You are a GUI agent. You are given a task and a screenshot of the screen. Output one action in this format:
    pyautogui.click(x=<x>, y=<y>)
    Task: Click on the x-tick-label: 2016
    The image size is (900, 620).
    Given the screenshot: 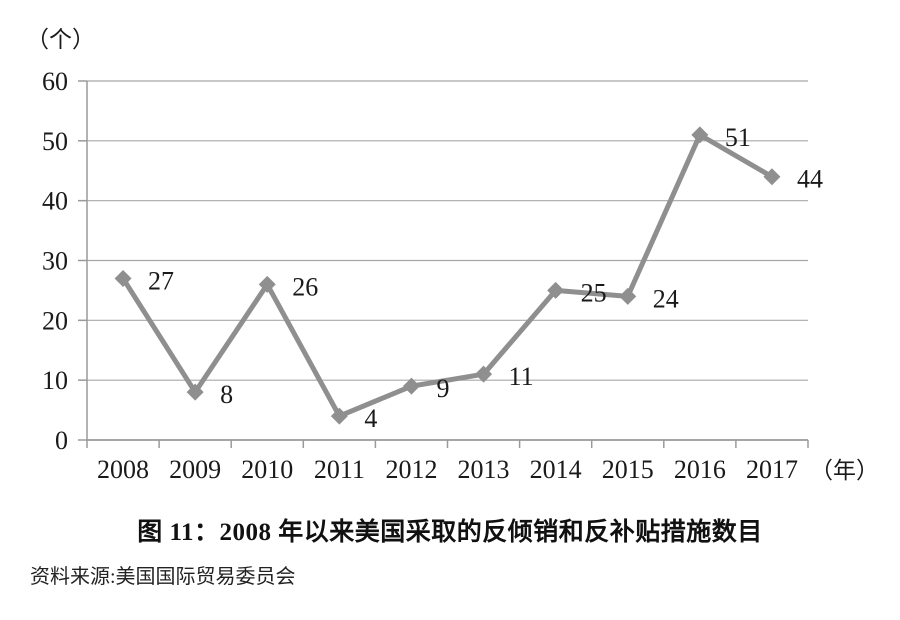 What is the action you would take?
    pyautogui.click(x=700, y=469)
    